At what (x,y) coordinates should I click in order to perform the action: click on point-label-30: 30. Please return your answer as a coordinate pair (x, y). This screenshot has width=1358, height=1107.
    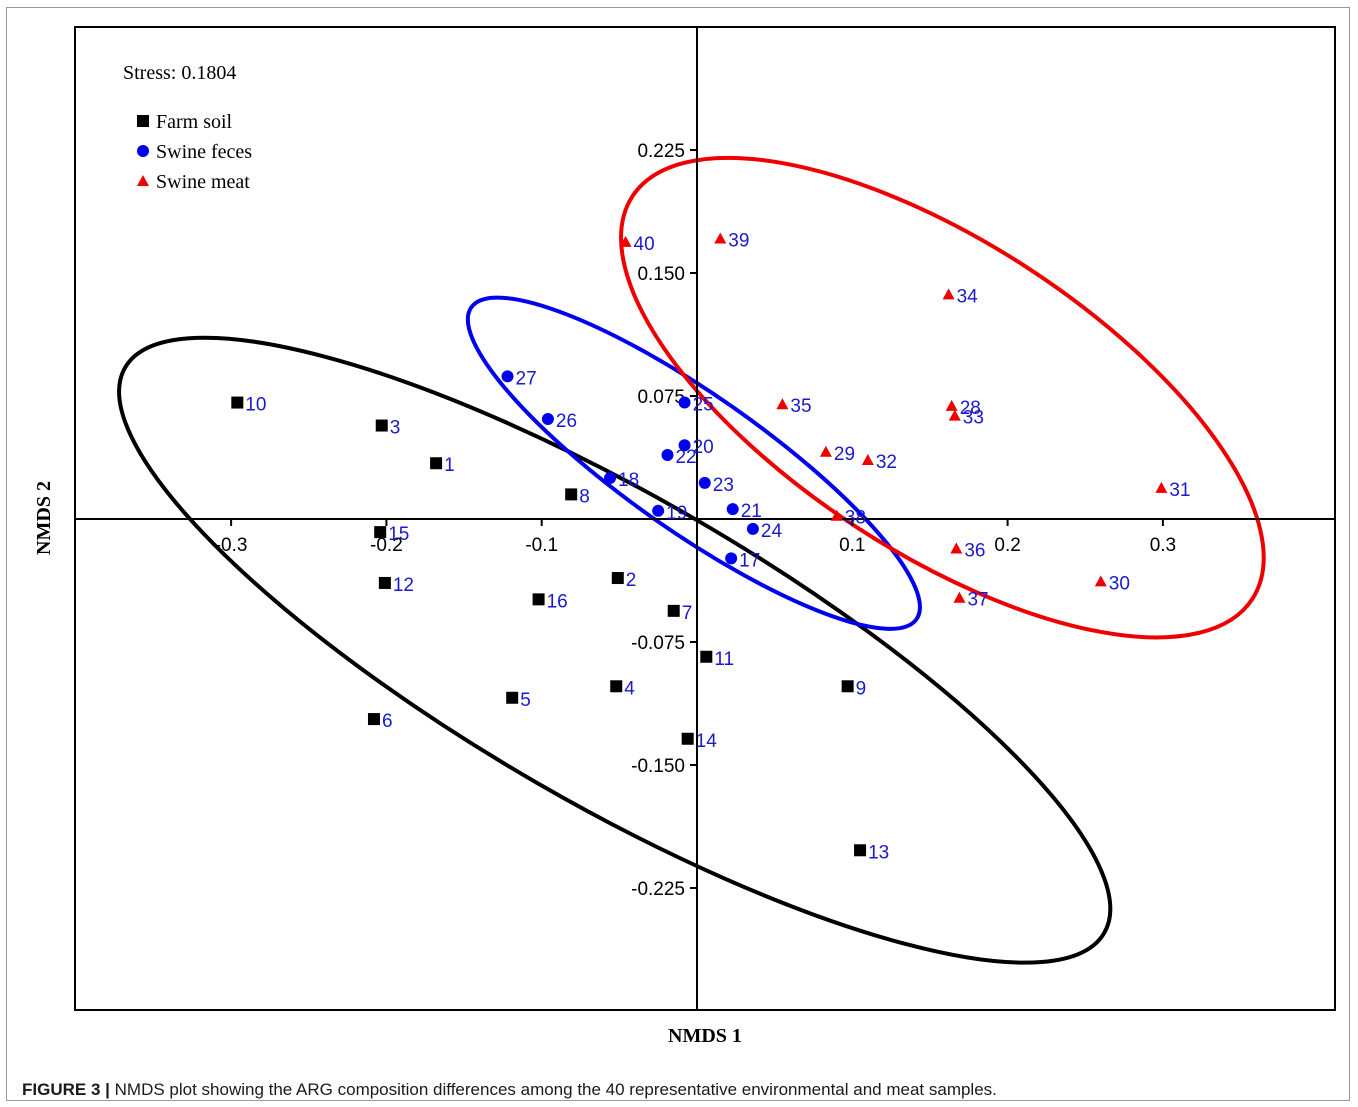
    Looking at the image, I should click on (1119, 583).